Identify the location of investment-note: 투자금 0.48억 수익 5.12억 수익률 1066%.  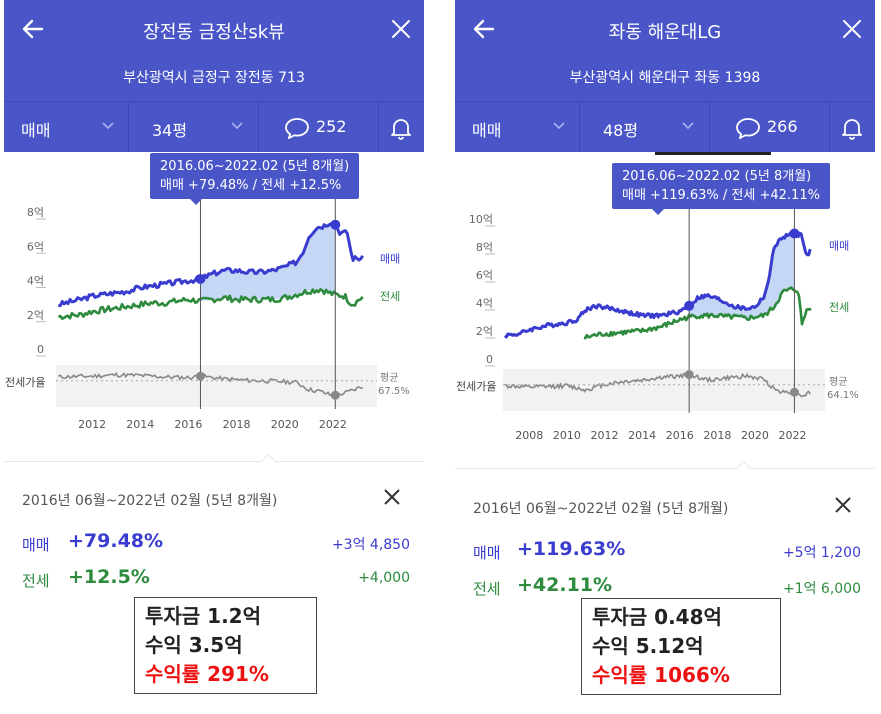
(681, 646).